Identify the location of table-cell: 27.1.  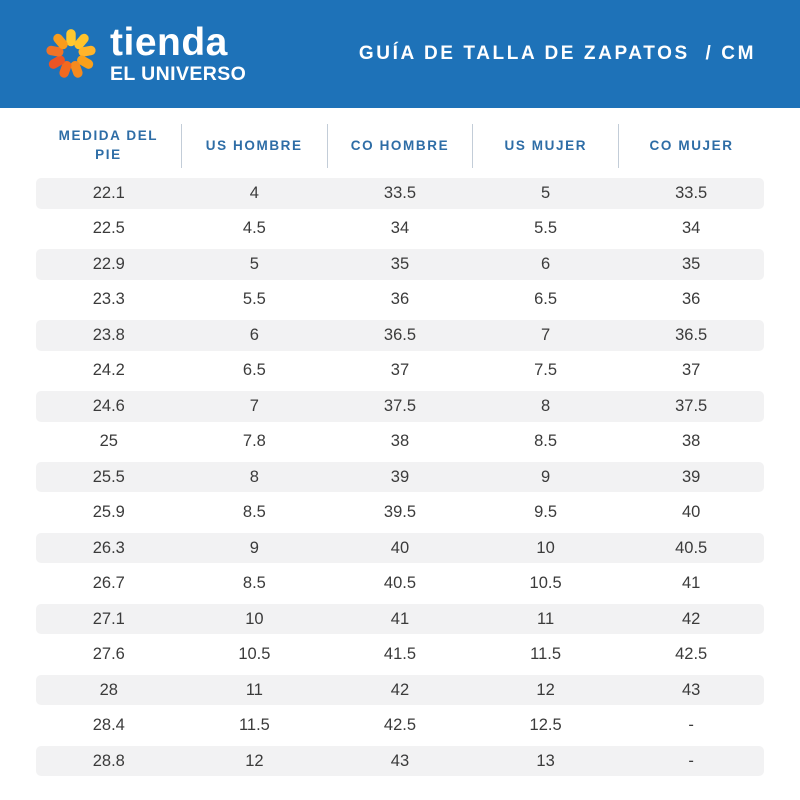
(108, 618).